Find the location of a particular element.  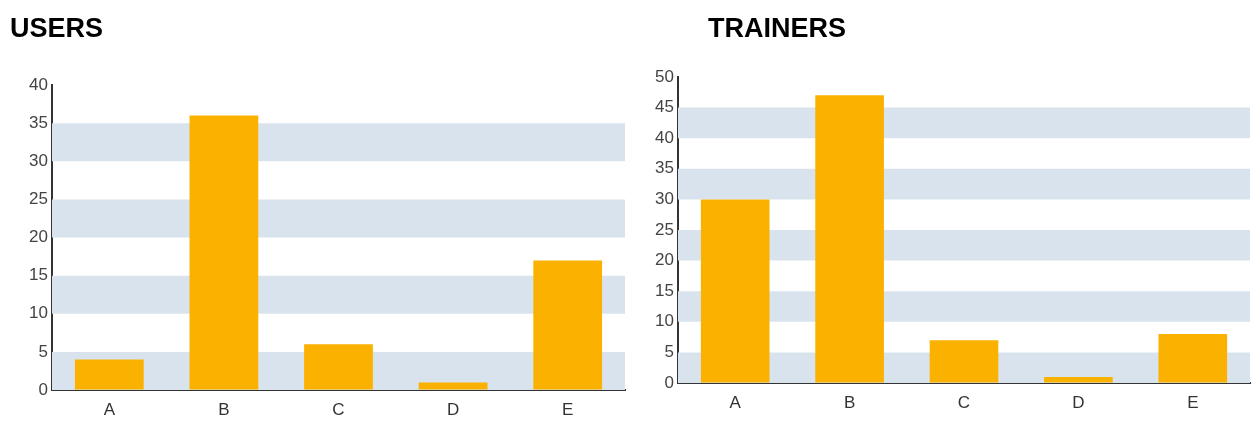

y-tick-label: 50 is located at coordinates (664, 76).